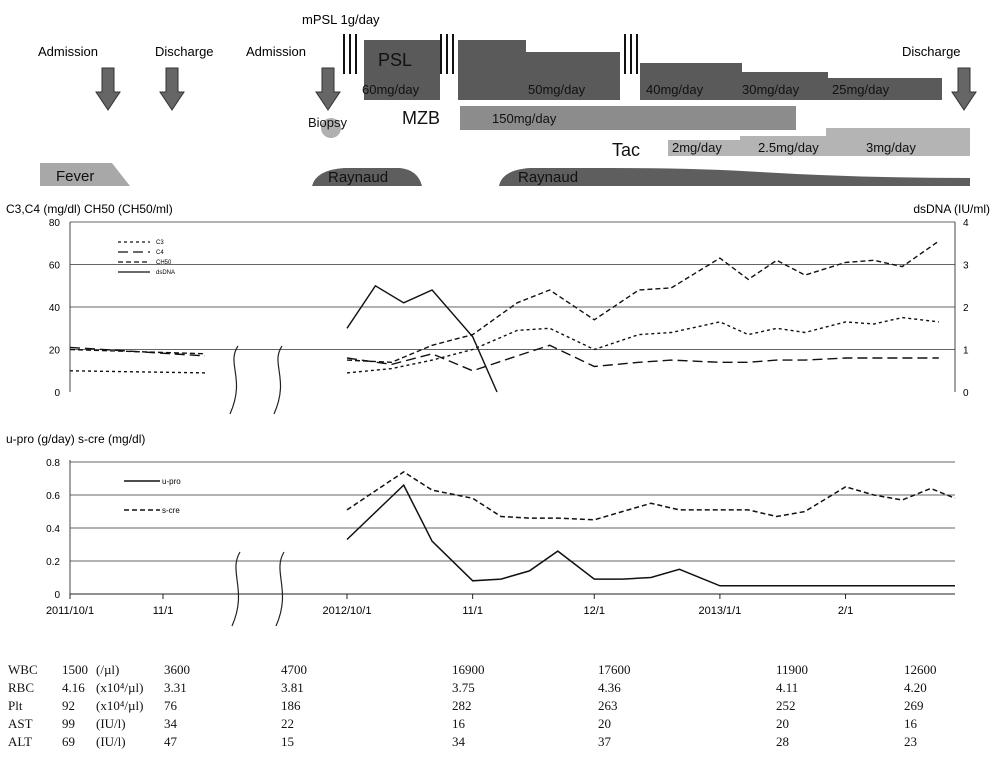  I want to click on psl-bar, so click(653, 70).